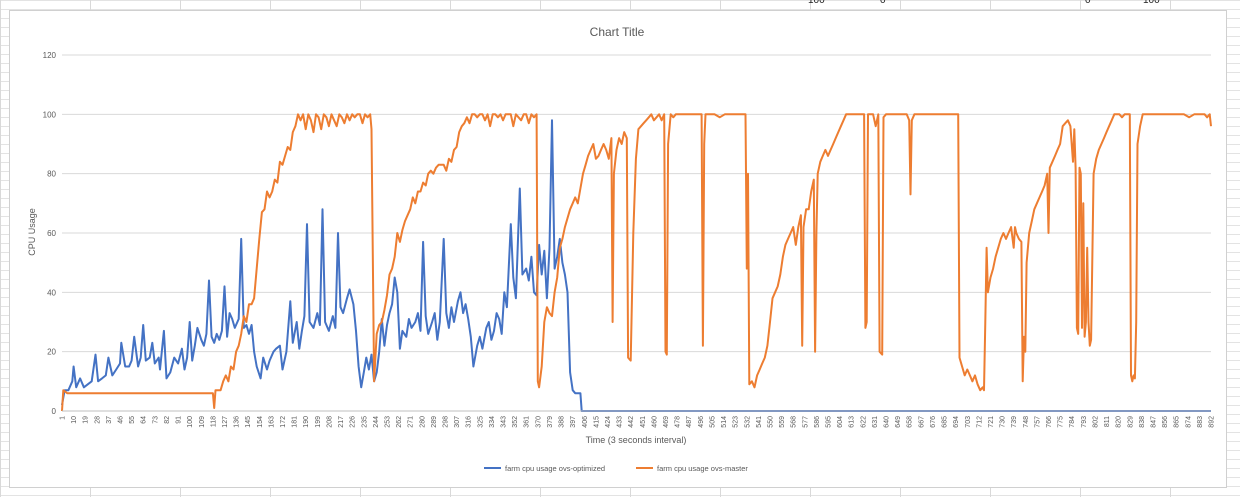  Describe the element at coordinates (1153, 422) in the screenshot. I see `x-tick-label: 847` at that location.